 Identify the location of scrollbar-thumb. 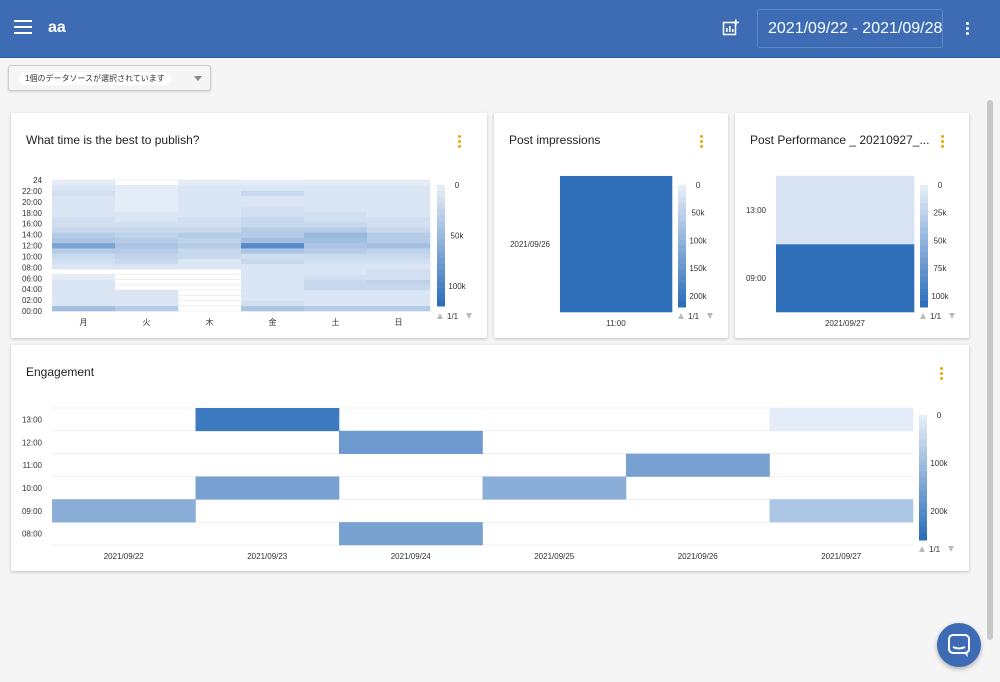
(990, 370).